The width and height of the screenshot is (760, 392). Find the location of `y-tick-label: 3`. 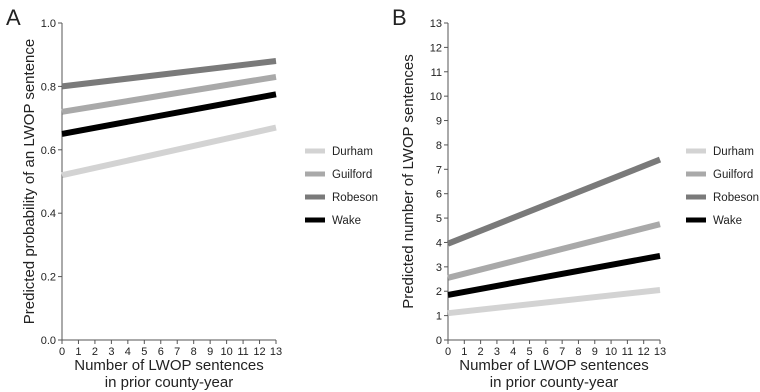

y-tick-label: 3 is located at coordinates (439, 268).